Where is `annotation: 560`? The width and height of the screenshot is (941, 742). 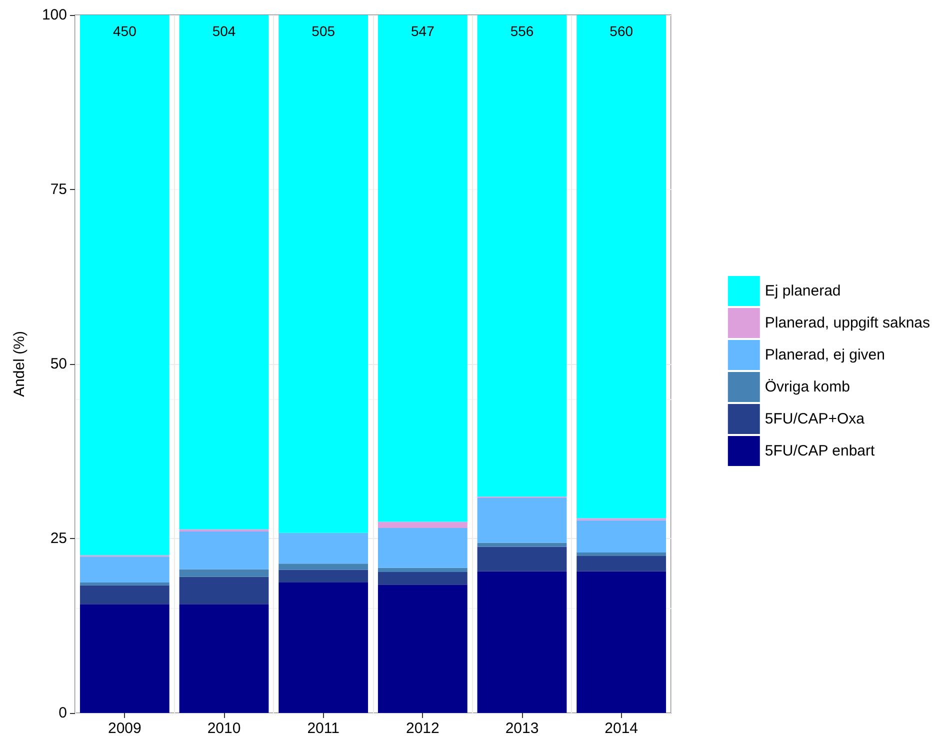 annotation: 560 is located at coordinates (622, 31).